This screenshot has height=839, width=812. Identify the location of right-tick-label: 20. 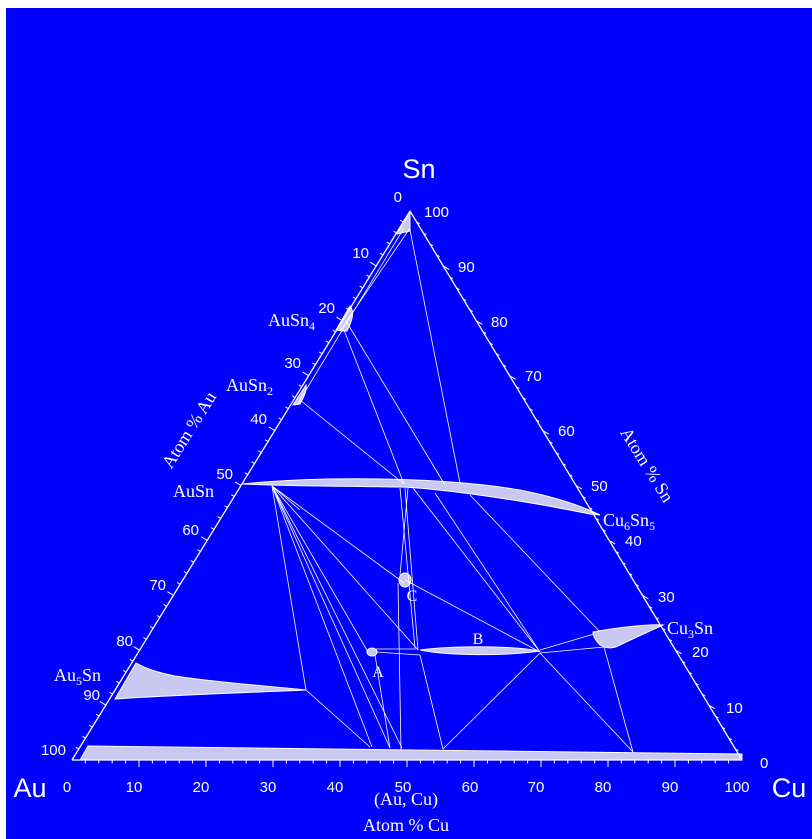
(700, 652).